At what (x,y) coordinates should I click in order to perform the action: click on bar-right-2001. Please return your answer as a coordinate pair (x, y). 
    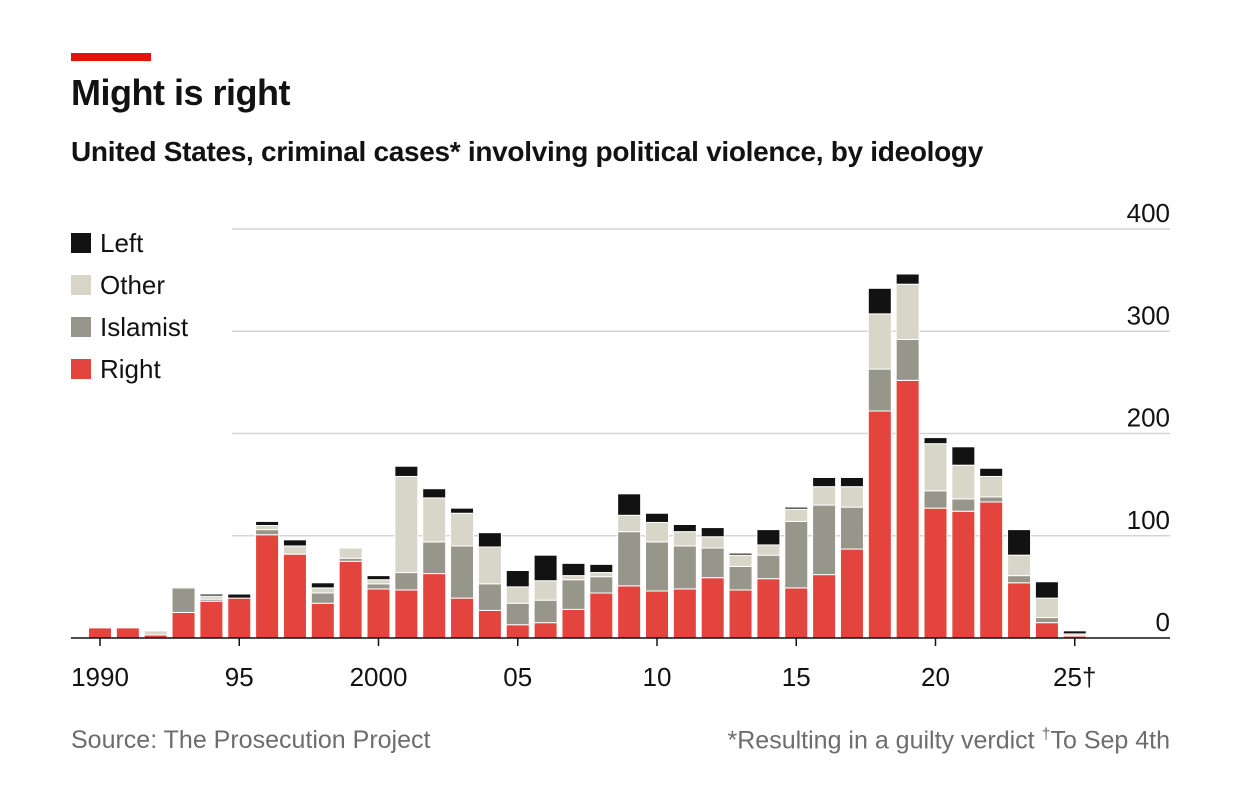
    Looking at the image, I should click on (406, 614).